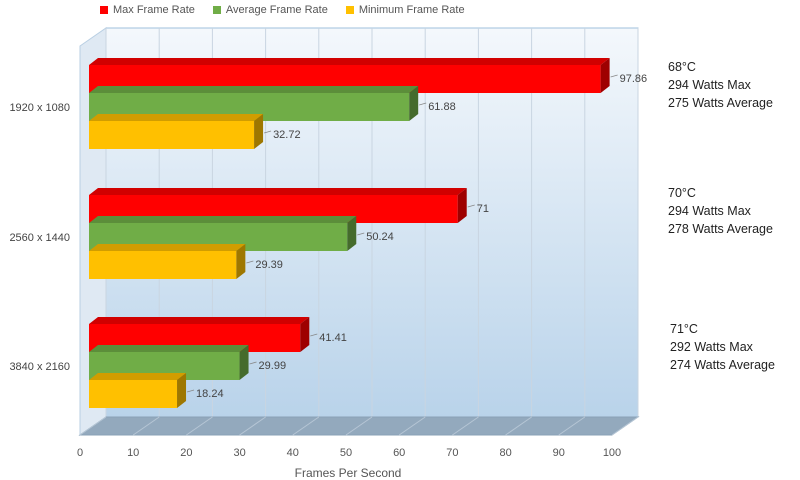 The image size is (800, 480). I want to click on annotation-1920x1080: 68°C 294 Watts Max 275 Watts Average, so click(720, 85).